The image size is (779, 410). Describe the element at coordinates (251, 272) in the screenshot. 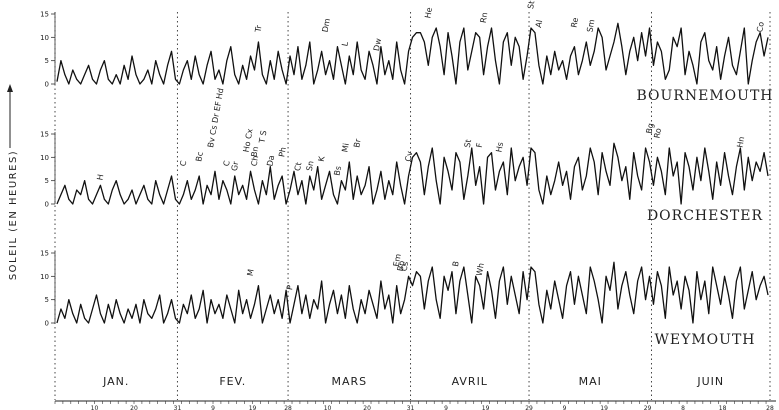

I see `event-label: M` at that location.